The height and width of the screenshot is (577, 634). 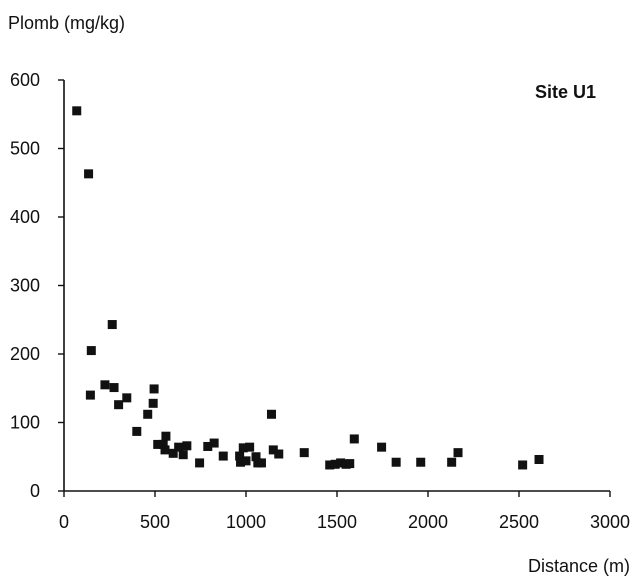 What do you see at coordinates (25, 80) in the screenshot?
I see `y-tick-label: 600` at bounding box center [25, 80].